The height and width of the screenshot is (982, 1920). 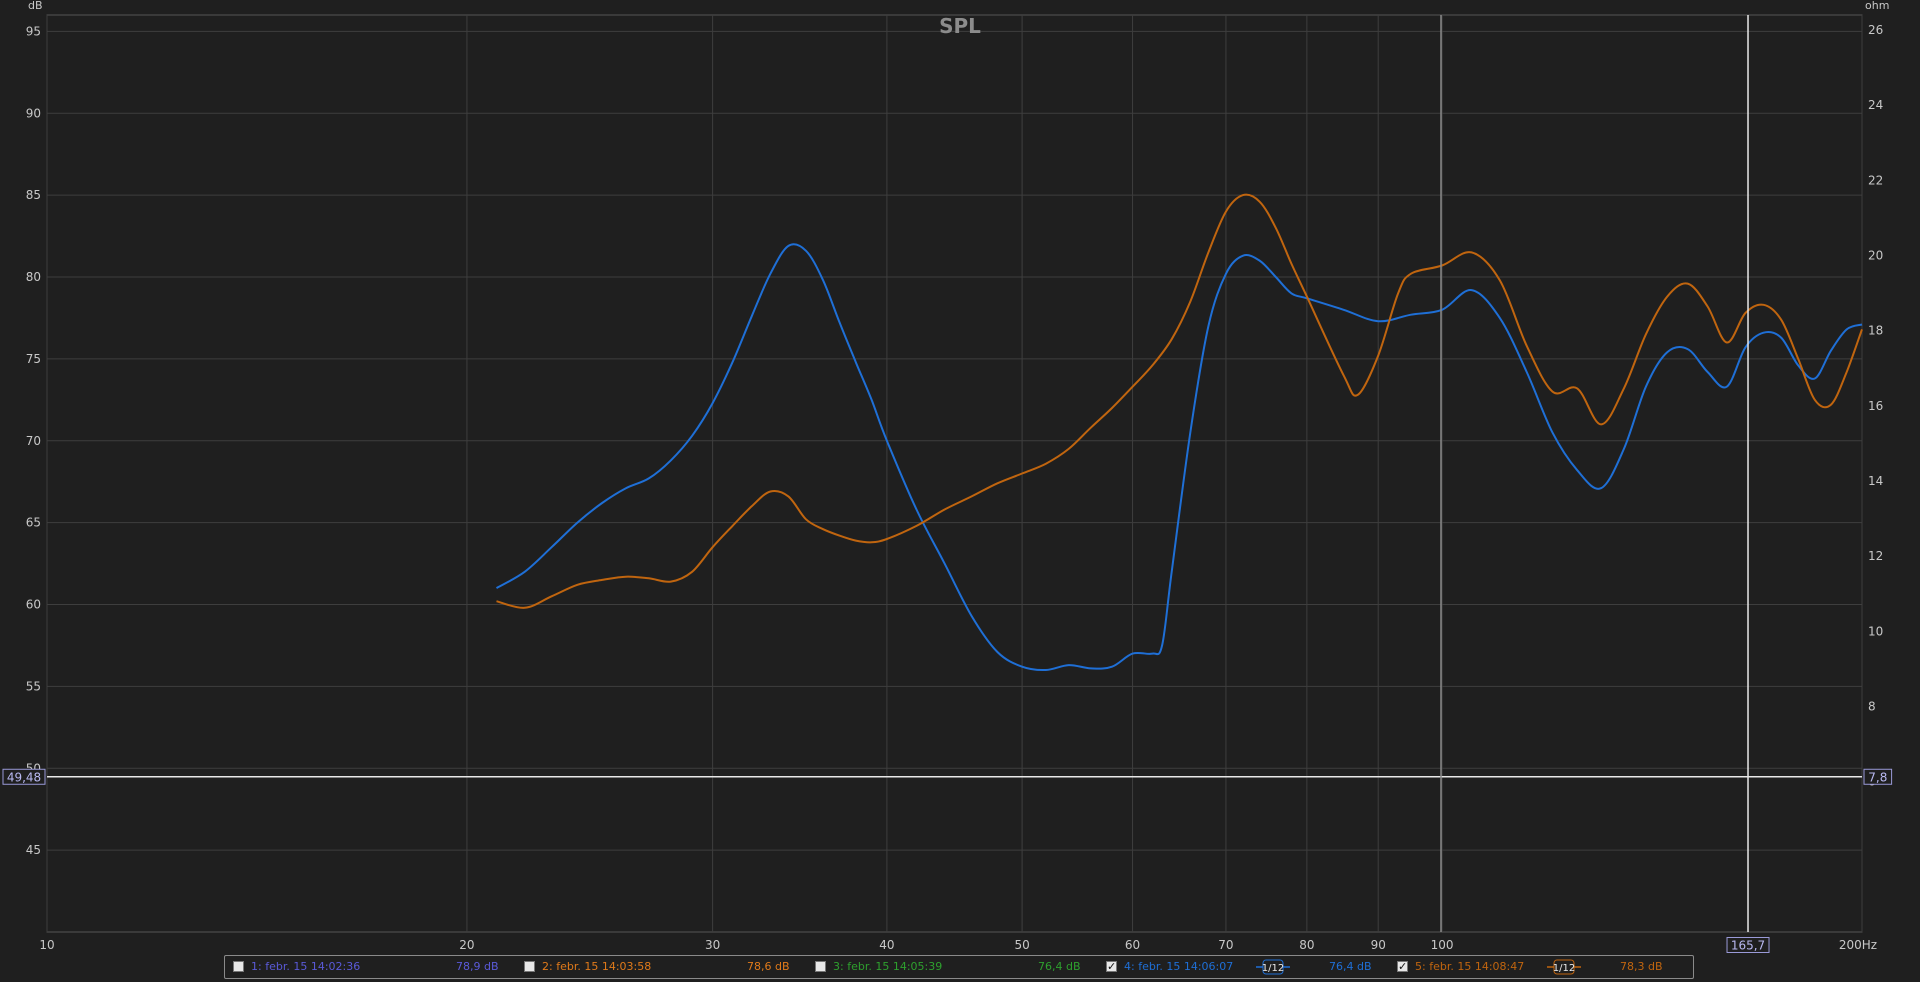 I want to click on y2-tick-label: 20, so click(x=1875, y=256).